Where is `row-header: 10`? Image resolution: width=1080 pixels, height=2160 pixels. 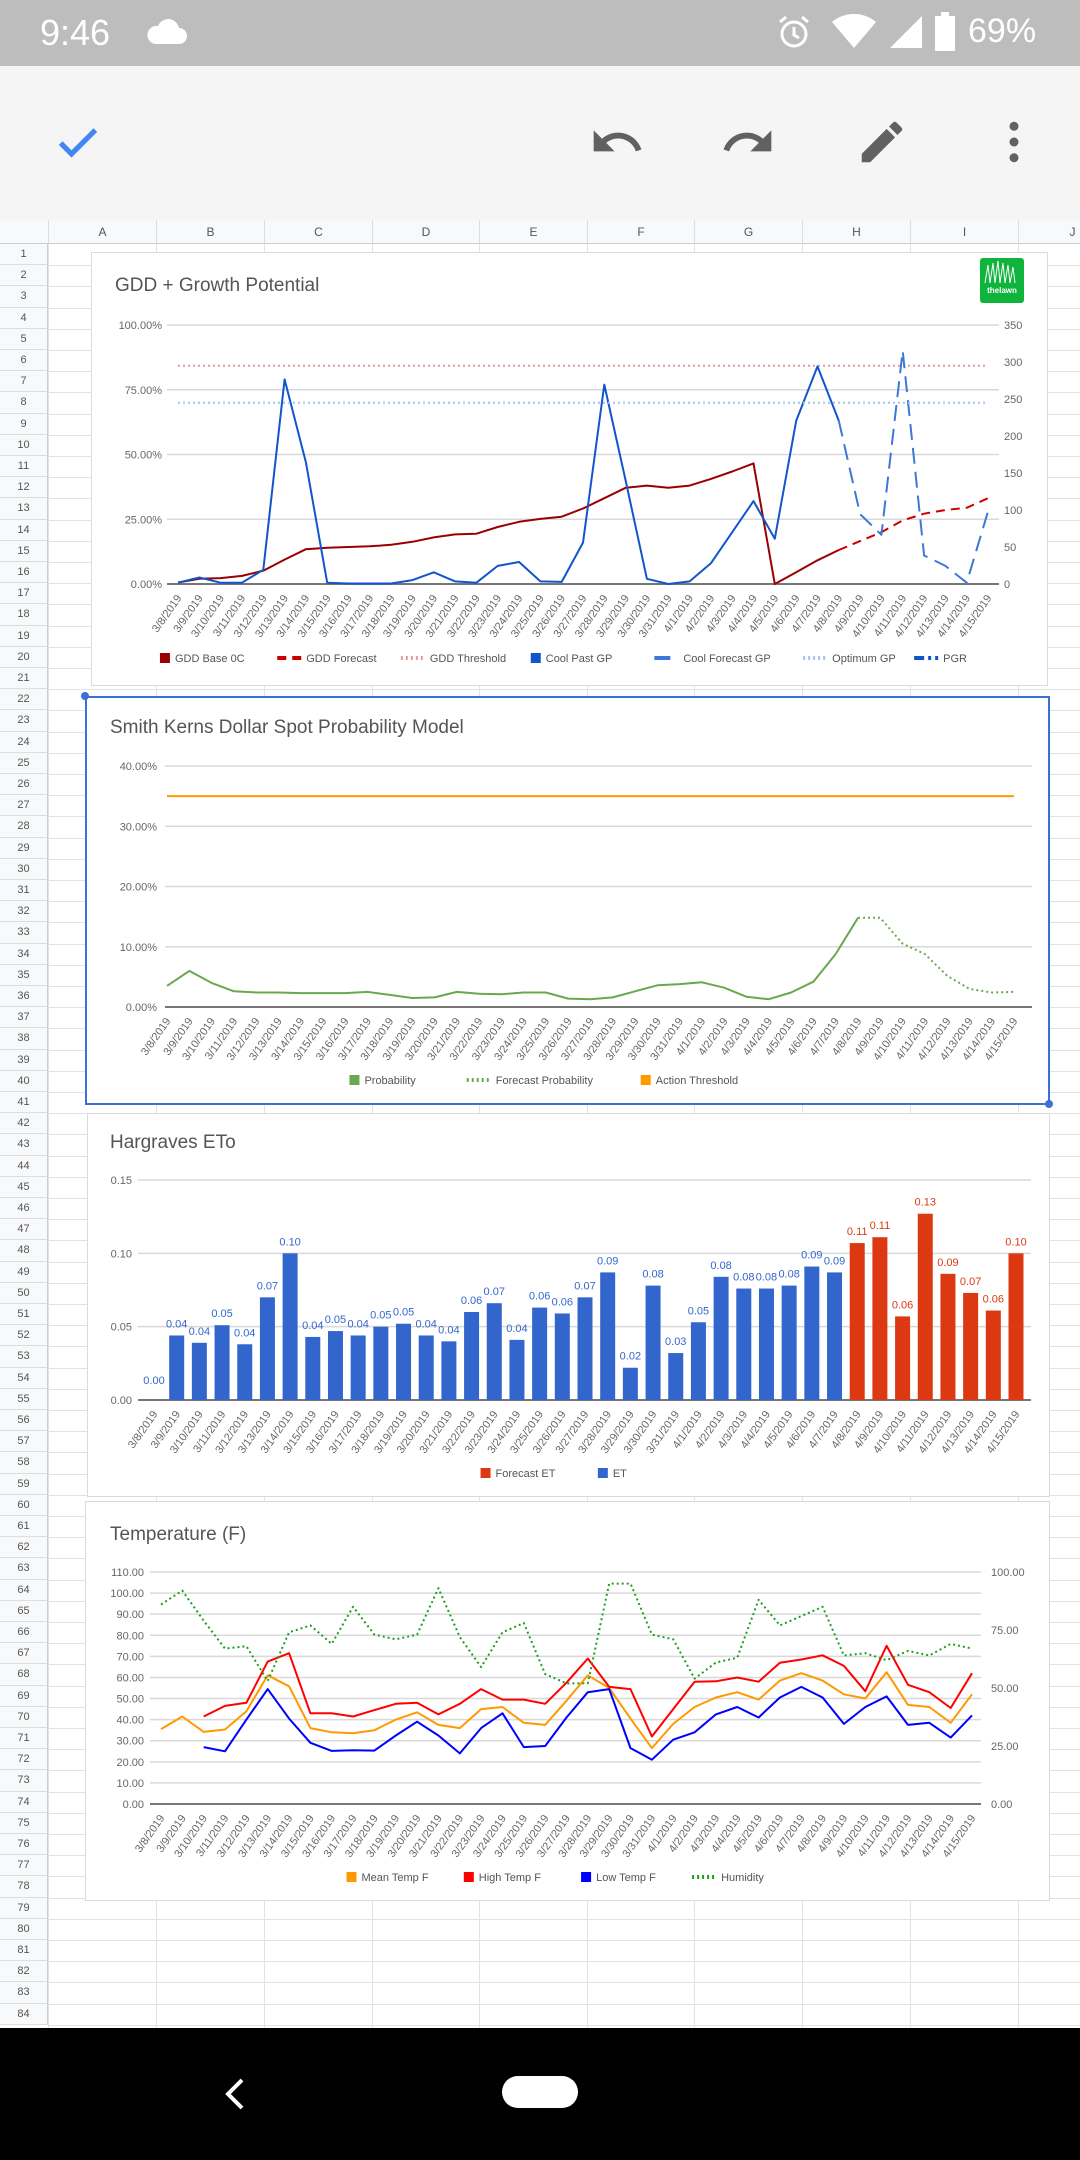 row-header: 10 is located at coordinates (24, 445).